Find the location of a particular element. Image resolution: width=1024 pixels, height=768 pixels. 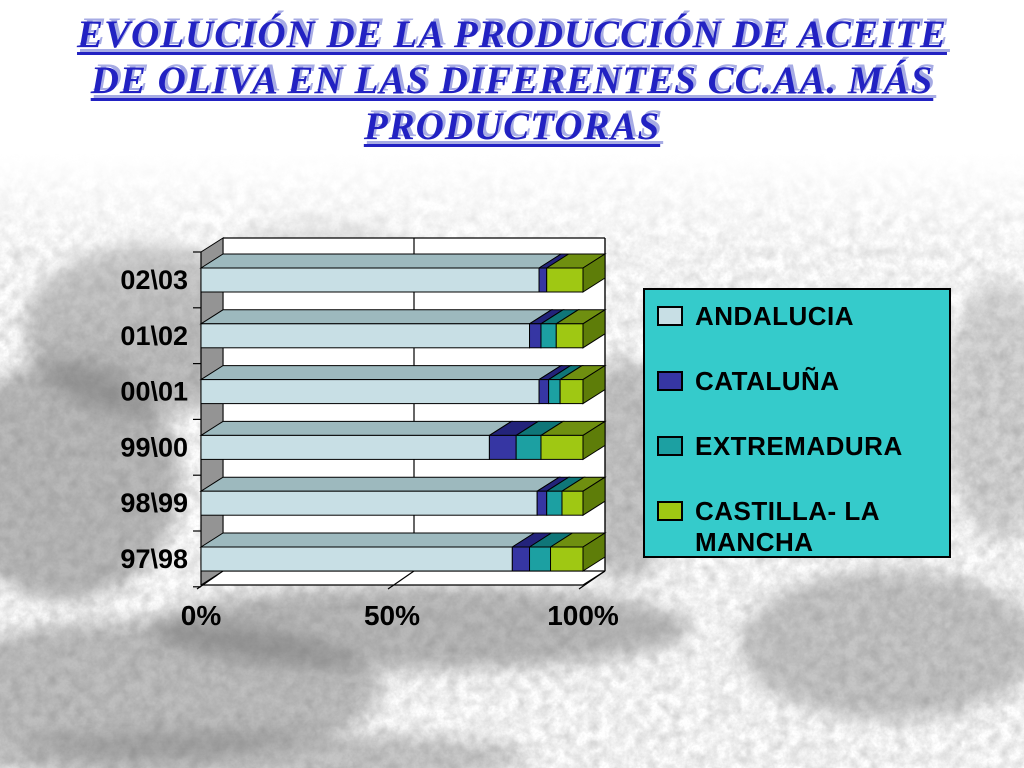

category-label: 02\03 is located at coordinates (154, 280).